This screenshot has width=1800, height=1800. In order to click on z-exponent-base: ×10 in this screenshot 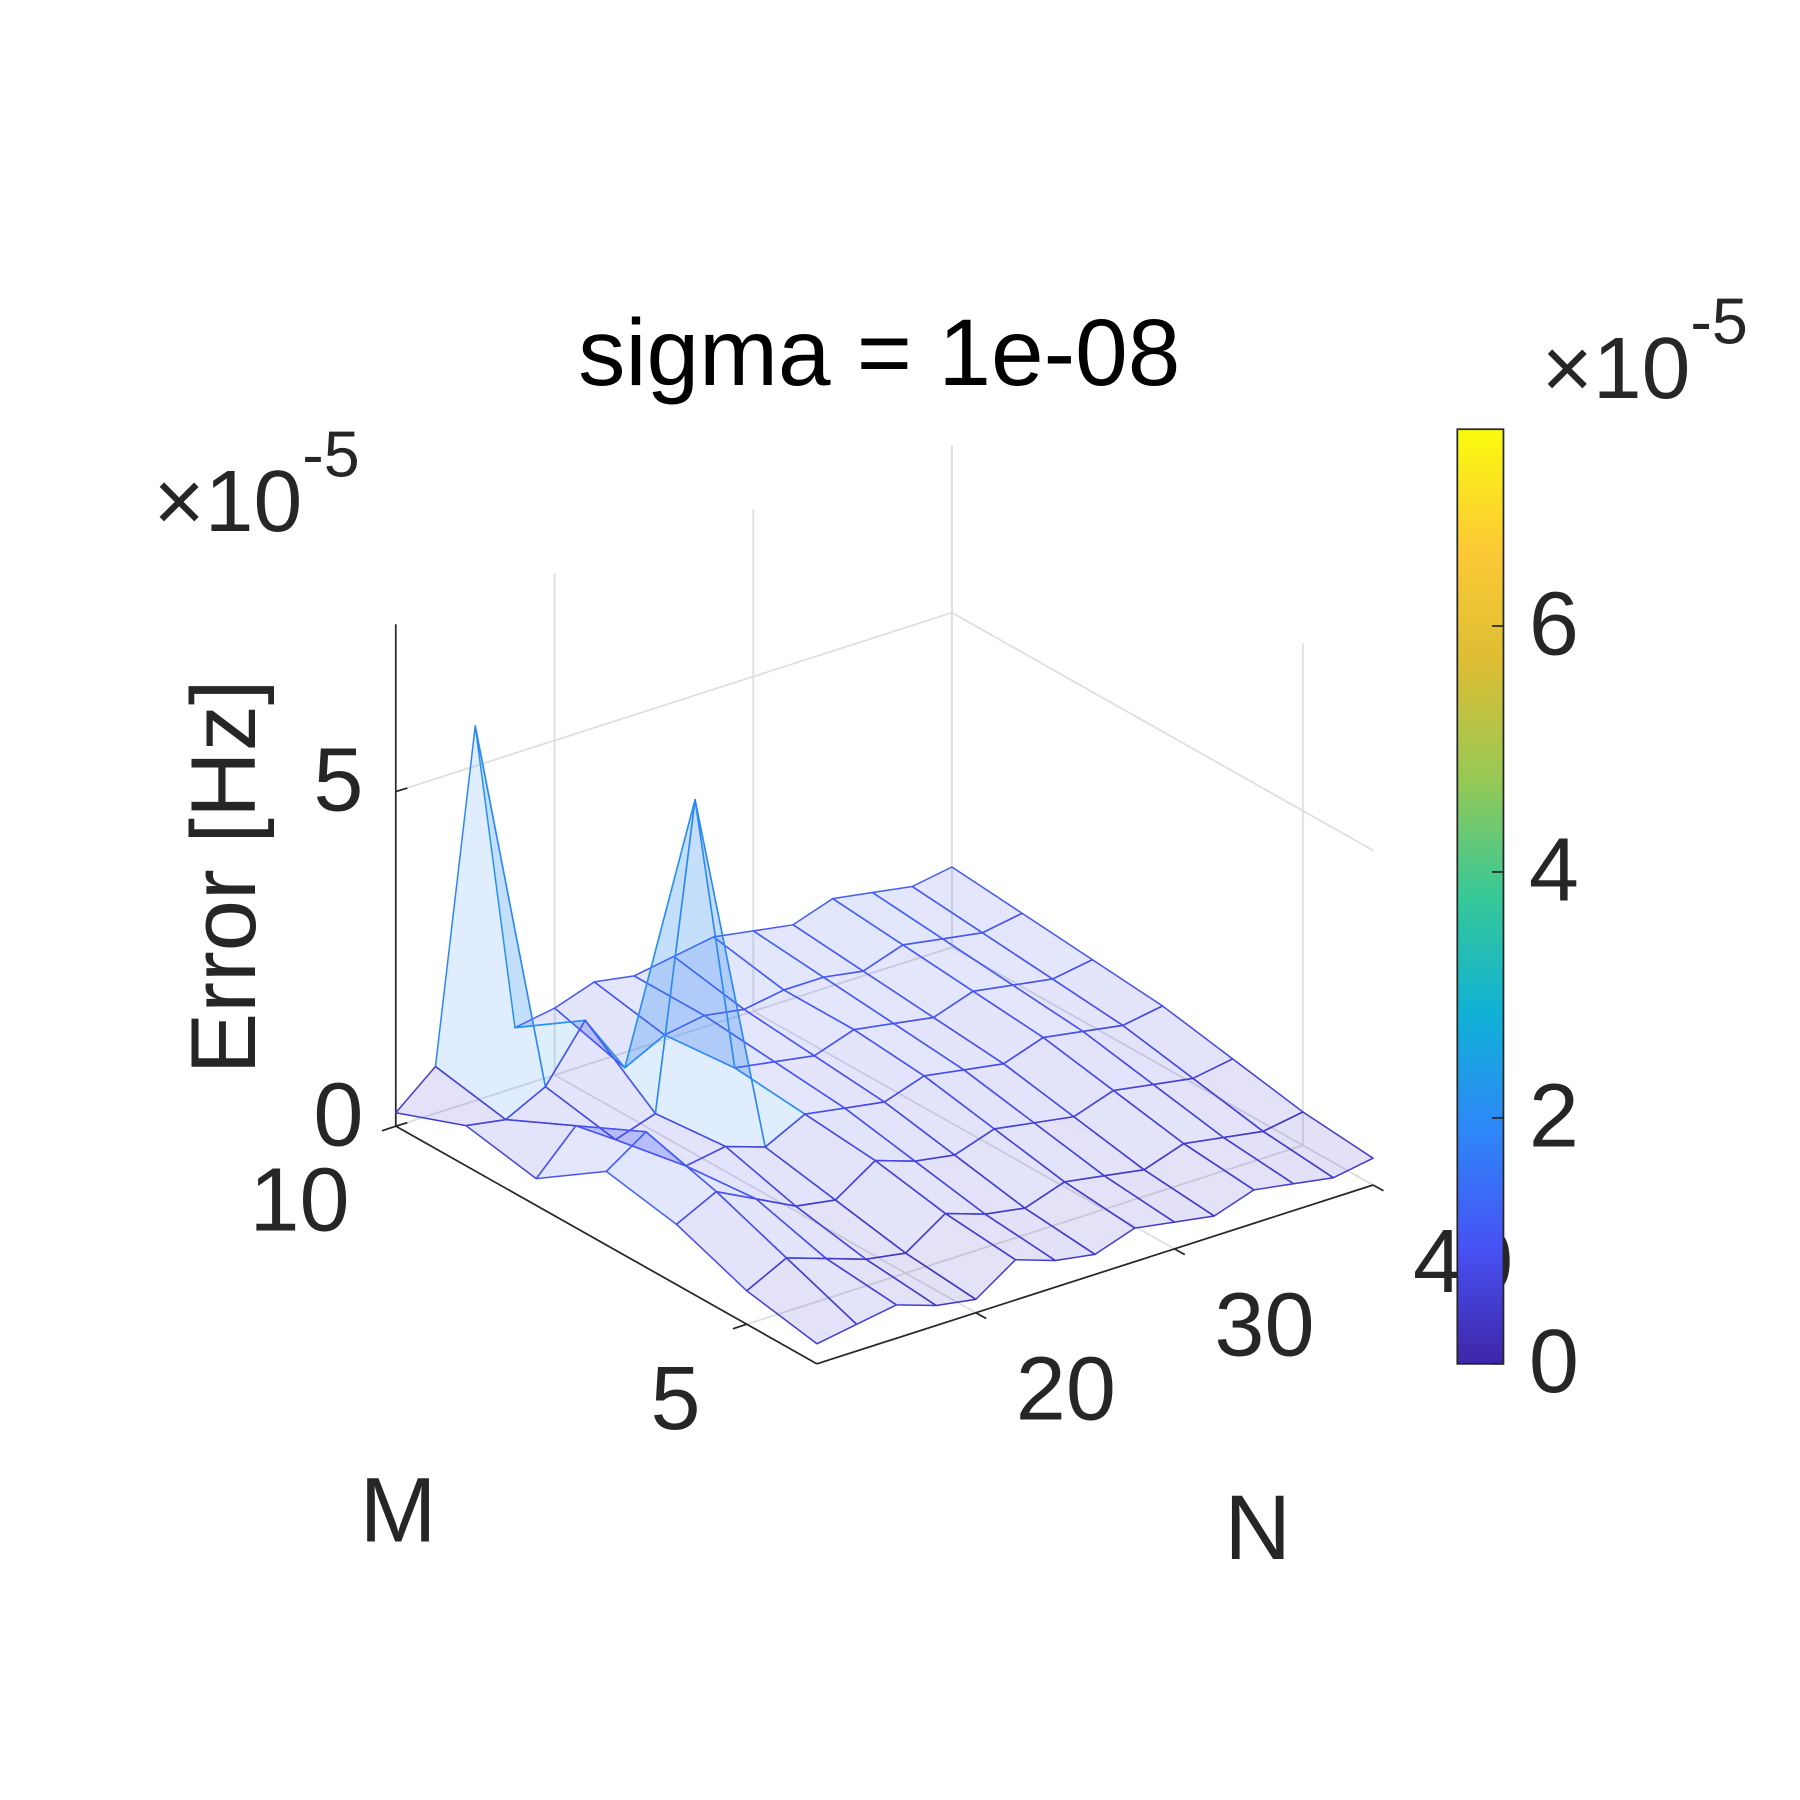, I will do `click(228, 501)`.